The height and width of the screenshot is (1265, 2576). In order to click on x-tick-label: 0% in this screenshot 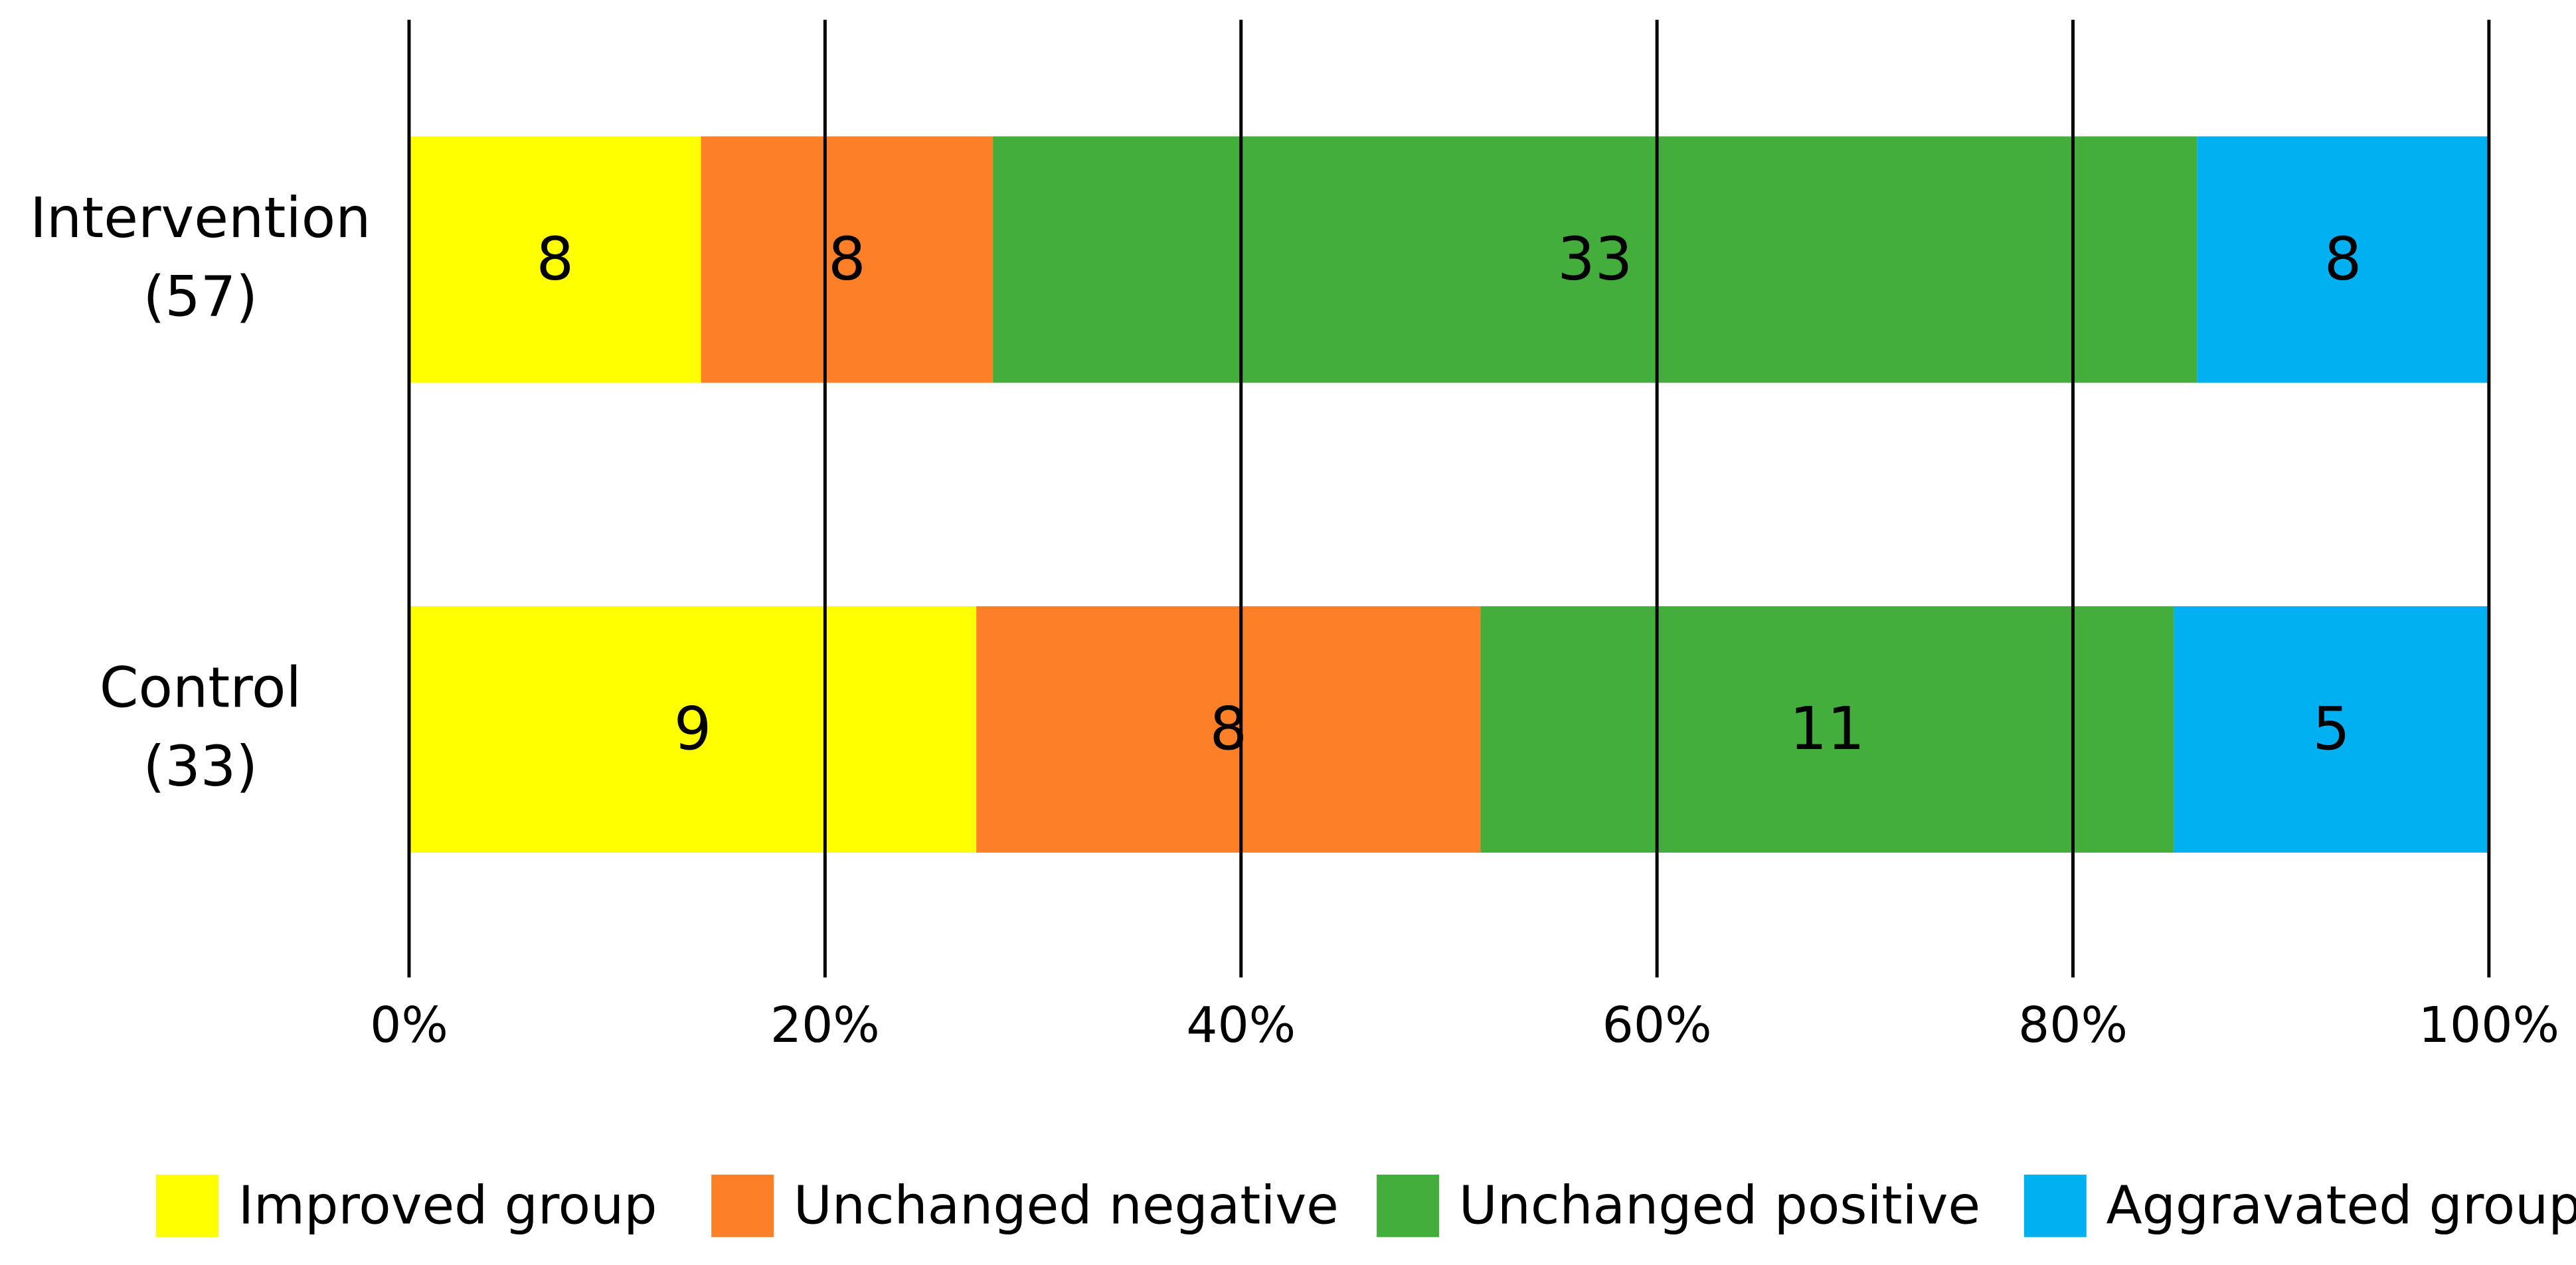, I will do `click(409, 1025)`.